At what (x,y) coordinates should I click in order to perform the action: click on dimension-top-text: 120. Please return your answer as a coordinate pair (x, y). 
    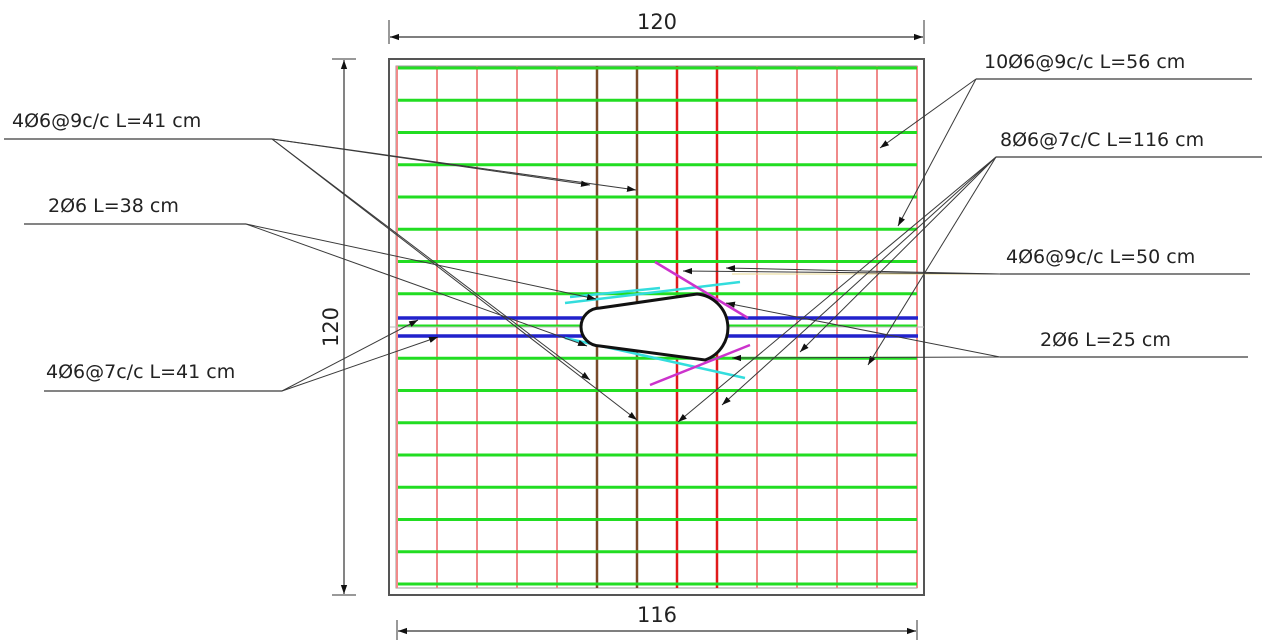
    Looking at the image, I should click on (657, 22).